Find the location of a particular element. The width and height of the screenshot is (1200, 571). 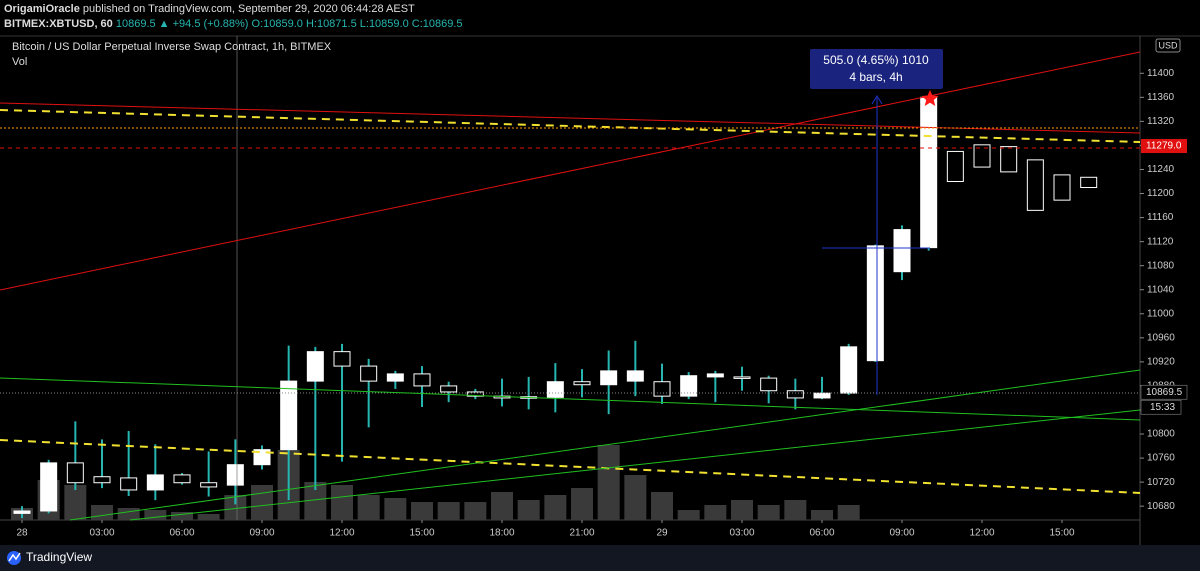

y-tick-label: 10800 is located at coordinates (1161, 434).